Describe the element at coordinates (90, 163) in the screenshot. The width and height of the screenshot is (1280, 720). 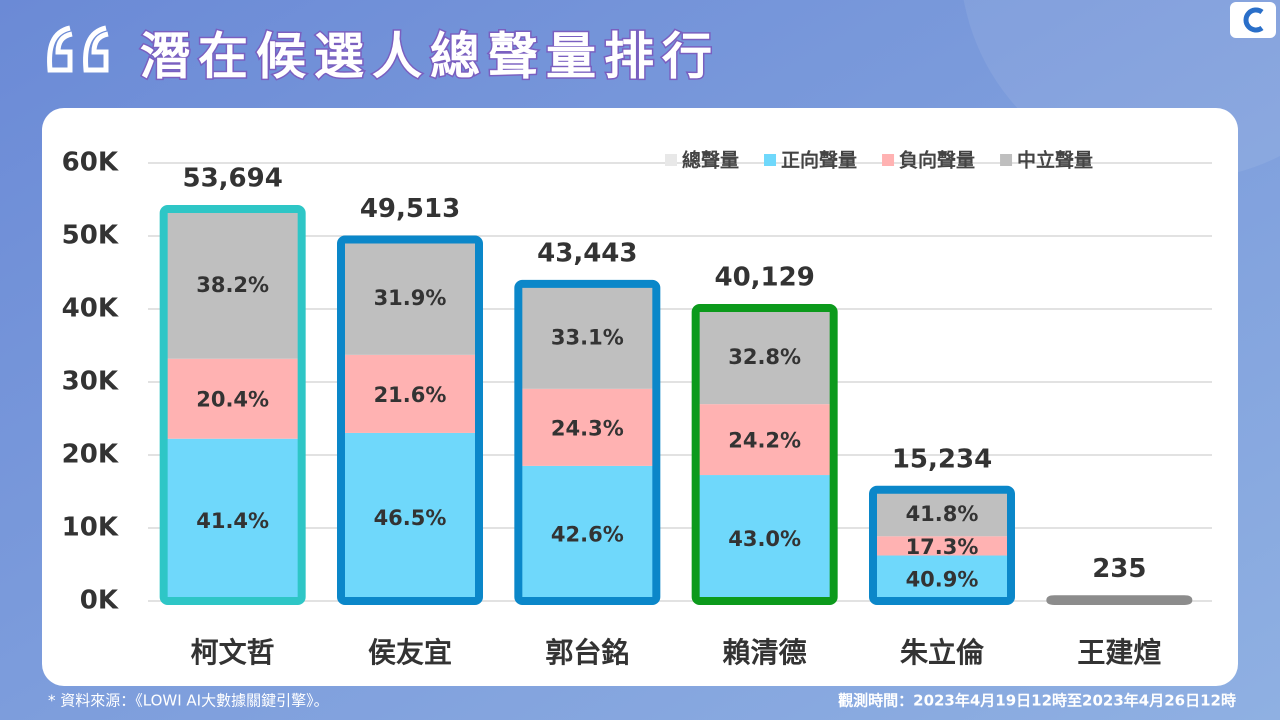
I see `y-tick-label: 60K` at that location.